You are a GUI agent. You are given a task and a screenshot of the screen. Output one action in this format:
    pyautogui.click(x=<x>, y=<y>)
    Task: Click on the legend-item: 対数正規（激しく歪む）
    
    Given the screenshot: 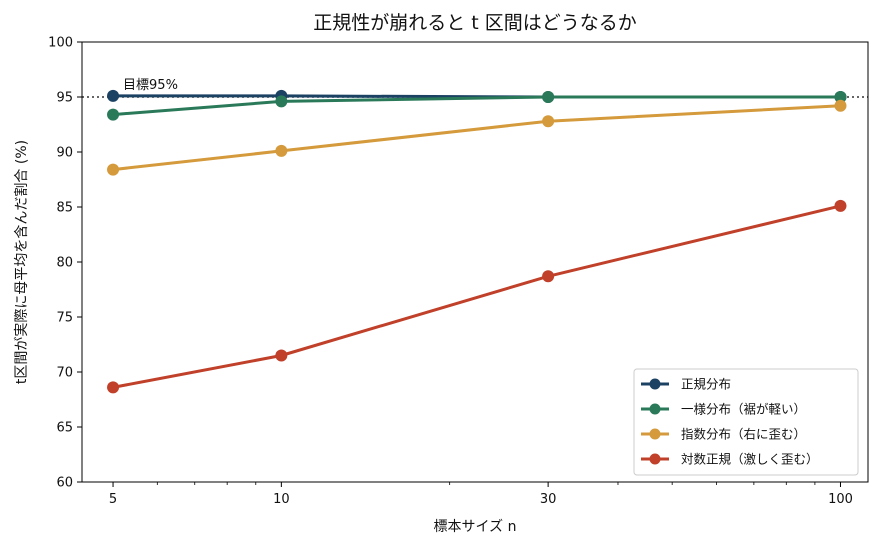 What is the action you would take?
    pyautogui.click(x=730, y=459)
    